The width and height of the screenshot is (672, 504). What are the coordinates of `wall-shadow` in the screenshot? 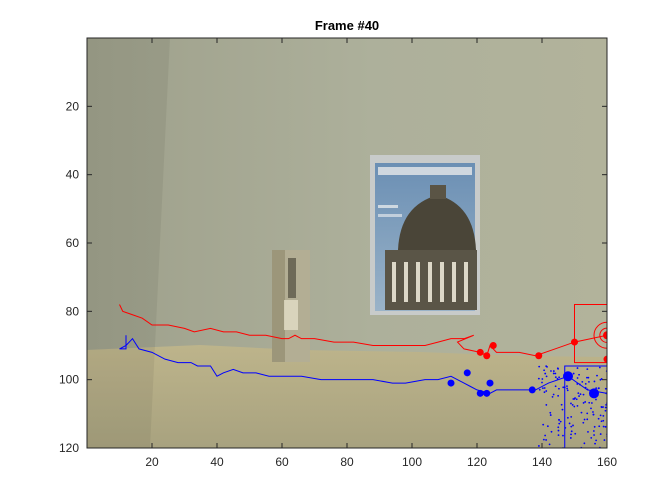 It's located at (128, 243).